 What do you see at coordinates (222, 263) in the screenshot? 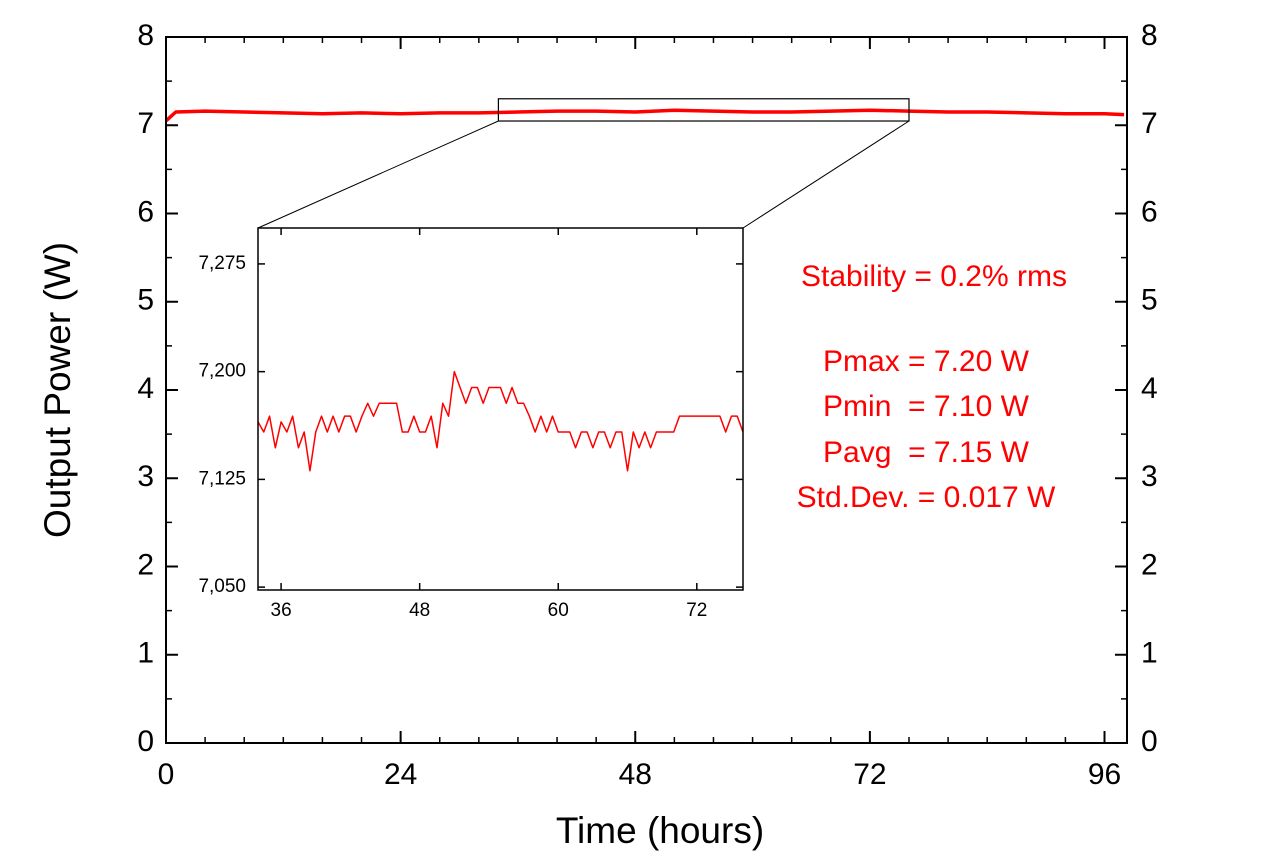
I see `y-tick-label: 7,275` at bounding box center [222, 263].